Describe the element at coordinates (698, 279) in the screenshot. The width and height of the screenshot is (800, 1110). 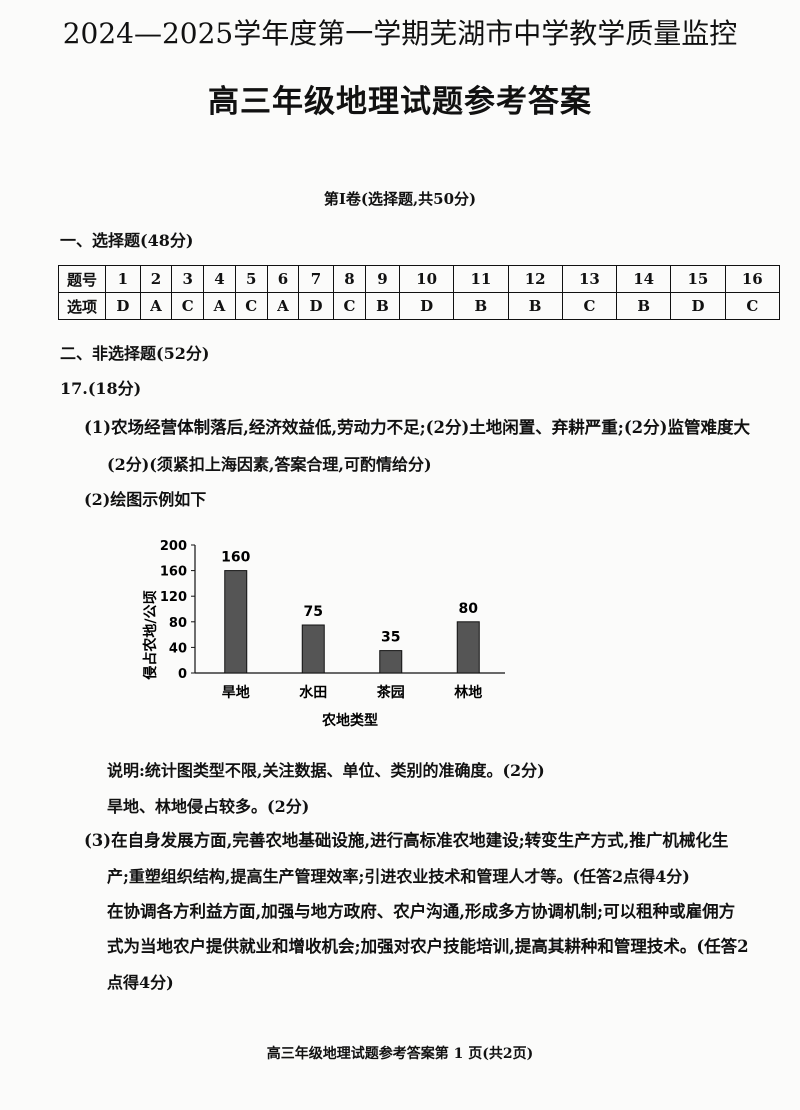
I see `question-number-cell: 15` at that location.